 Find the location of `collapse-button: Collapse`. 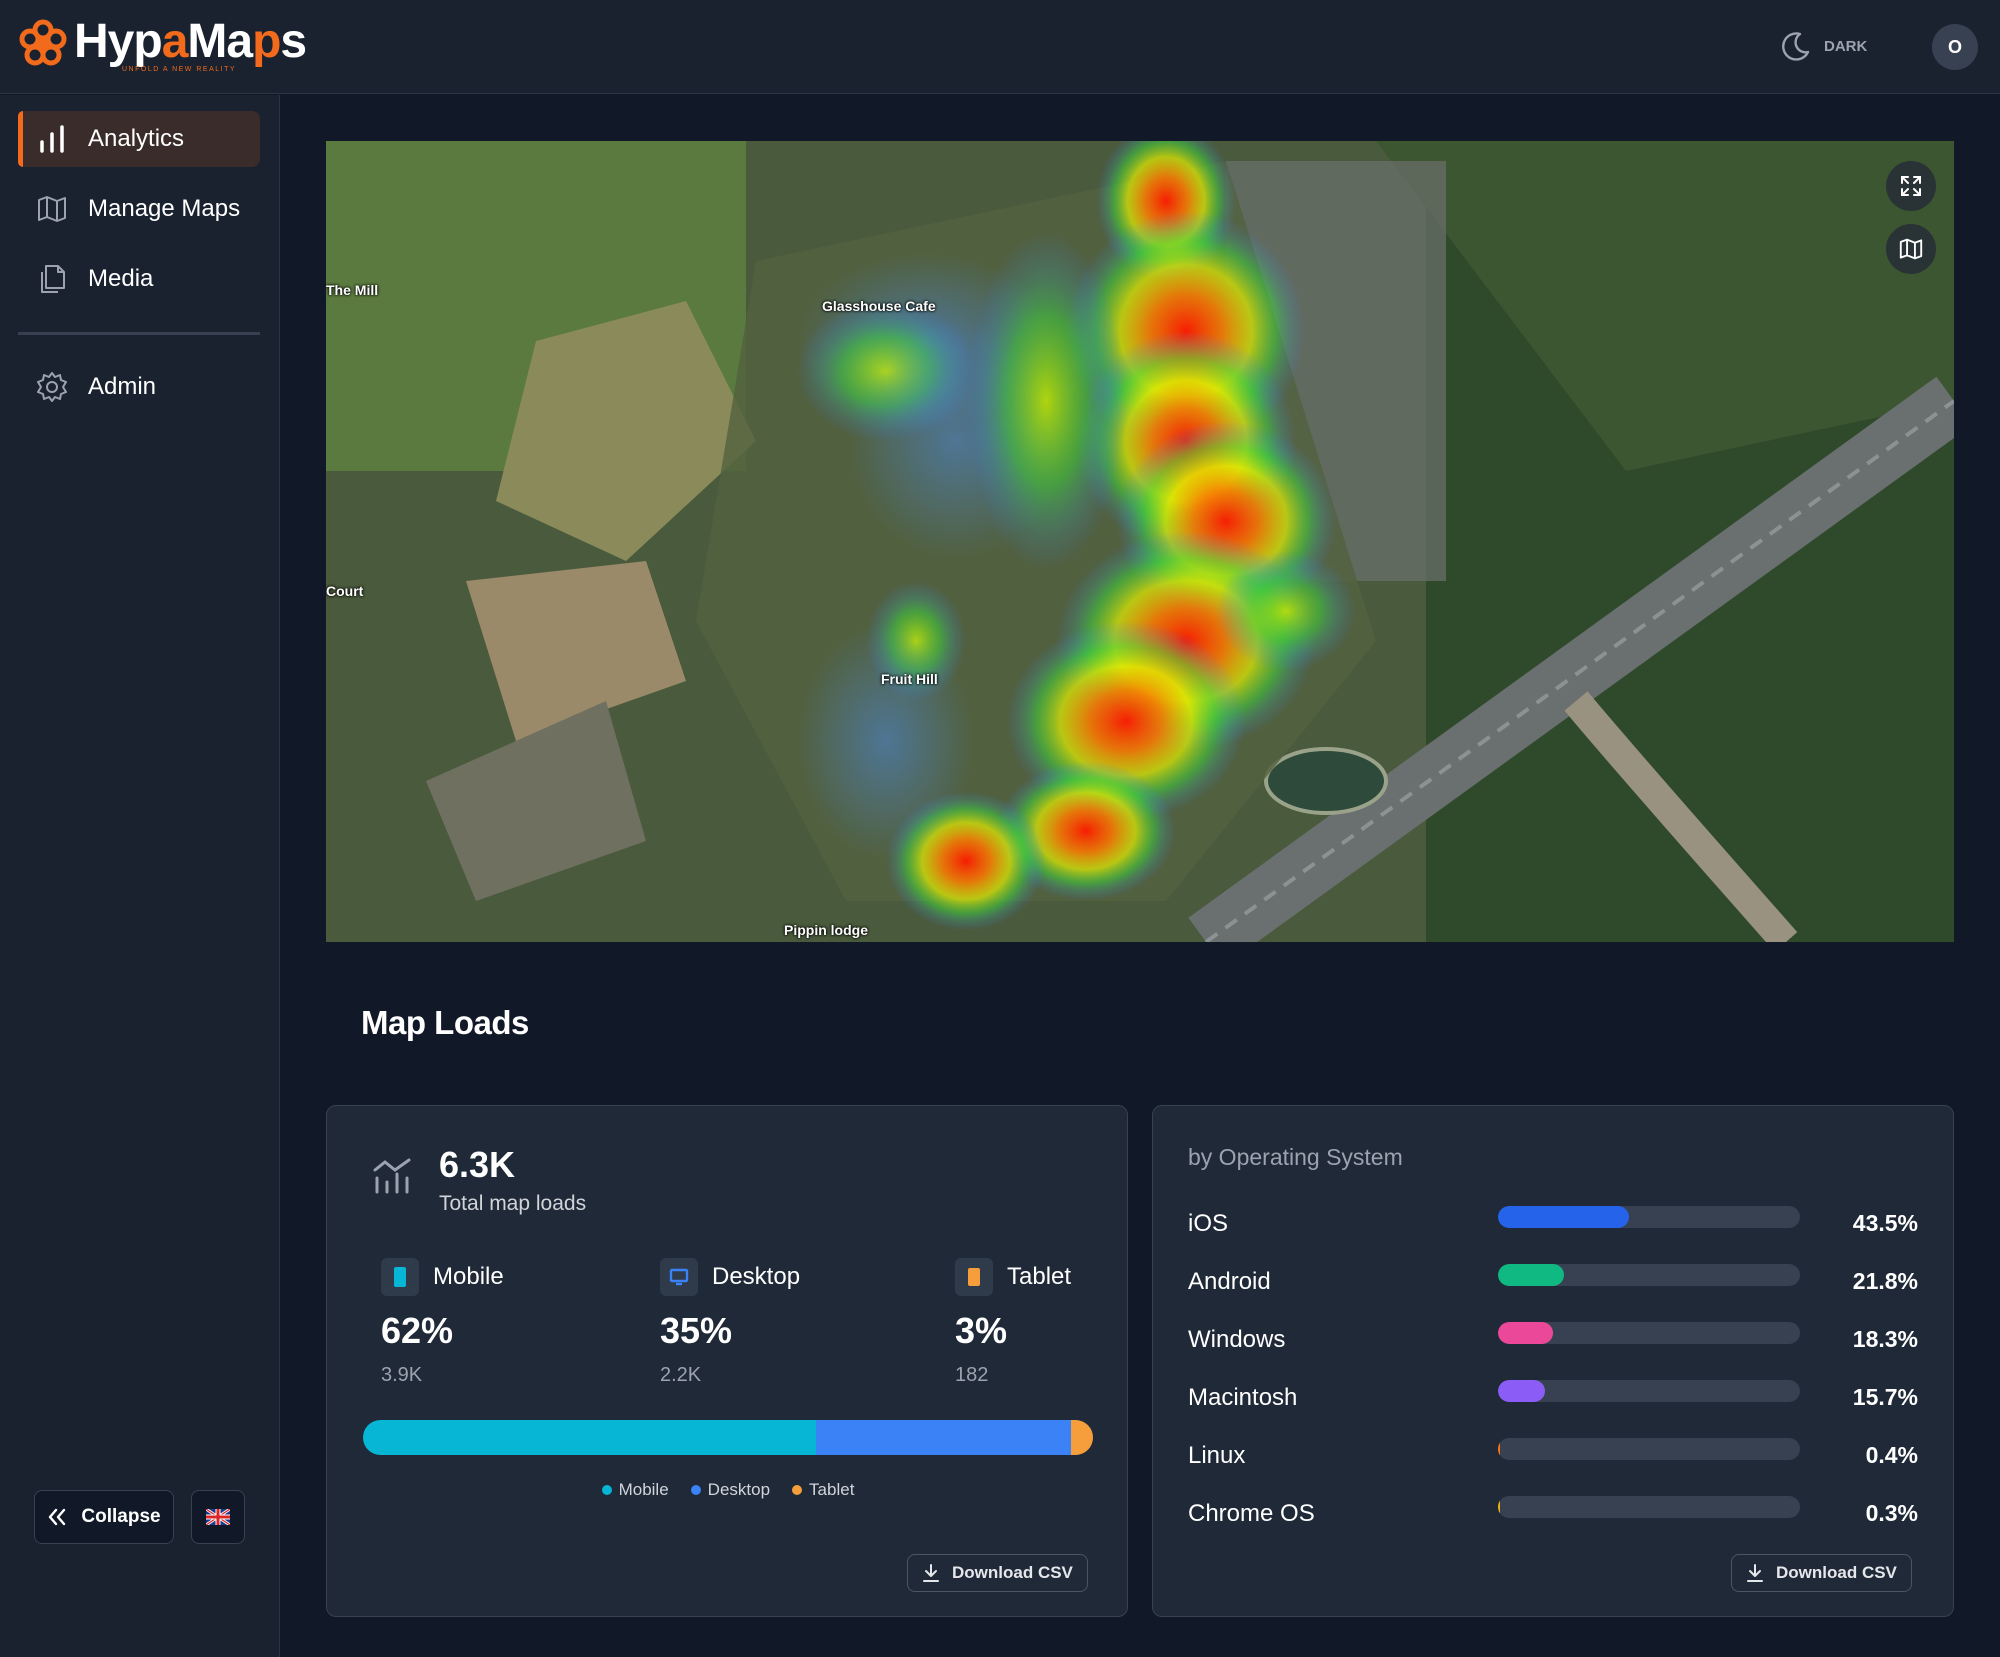

collapse-button: Collapse is located at coordinates (104, 1517).